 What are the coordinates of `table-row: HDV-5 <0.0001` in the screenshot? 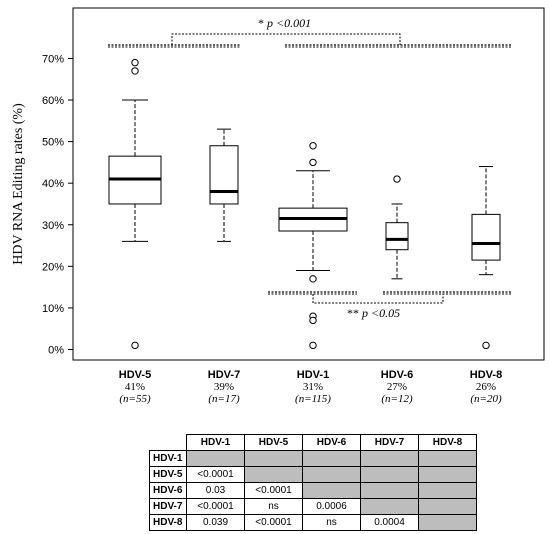 It's located at (313, 474).